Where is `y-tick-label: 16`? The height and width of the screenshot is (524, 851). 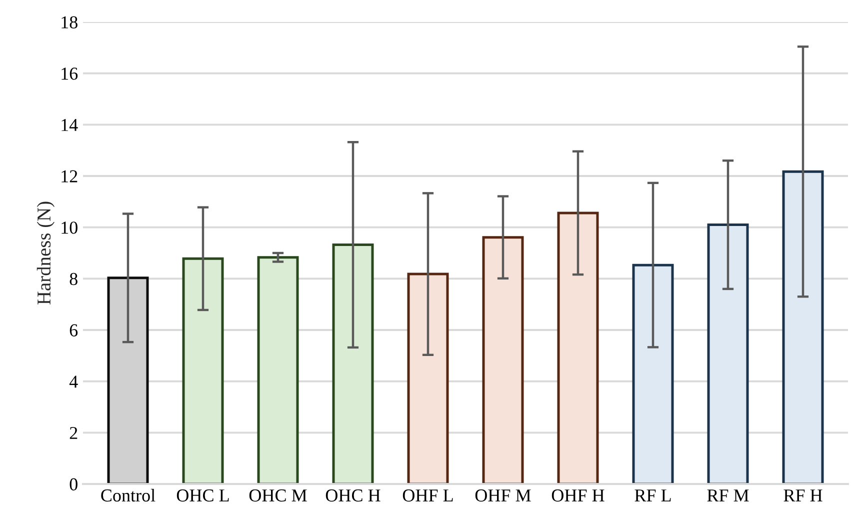
y-tick-label: 16 is located at coordinates (70, 74).